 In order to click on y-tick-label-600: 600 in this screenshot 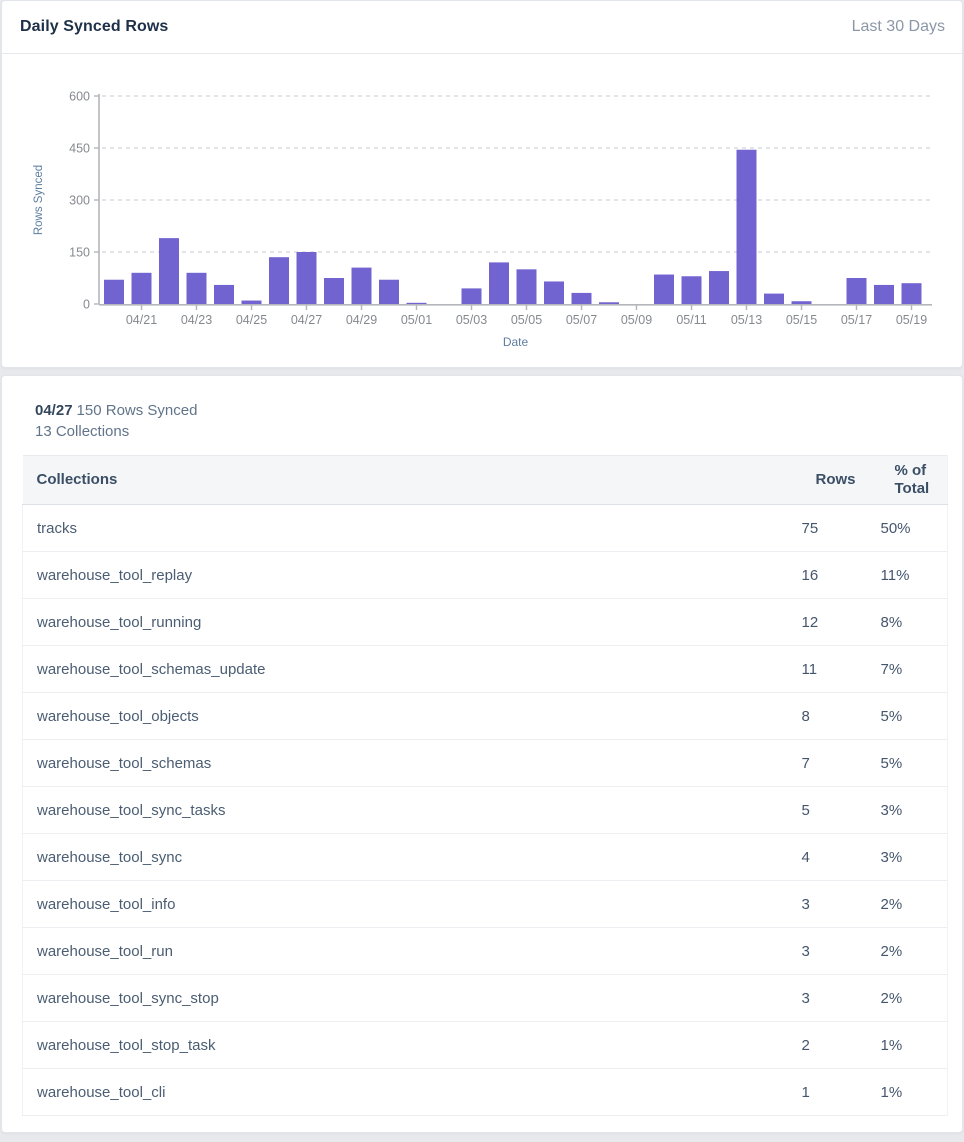, I will do `click(79, 97)`.